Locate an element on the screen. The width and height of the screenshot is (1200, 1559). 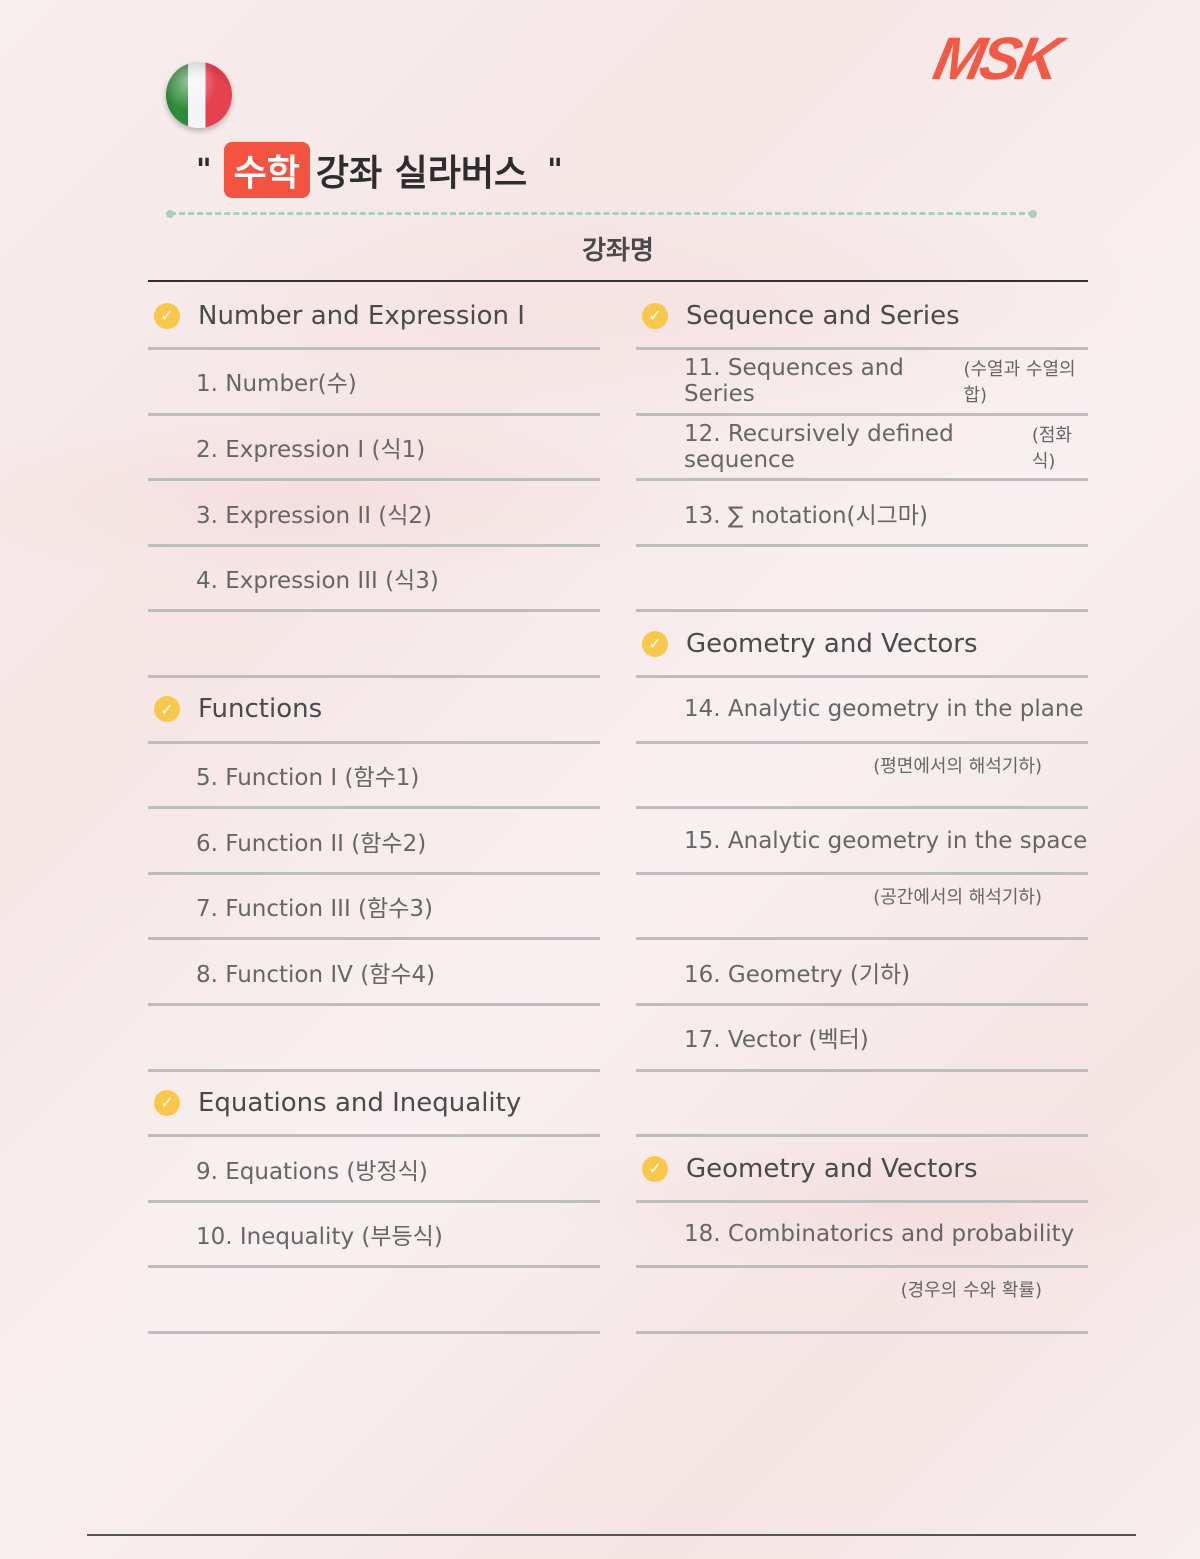
row-label: 13. ∑ notation(시그마) is located at coordinates (806, 515).